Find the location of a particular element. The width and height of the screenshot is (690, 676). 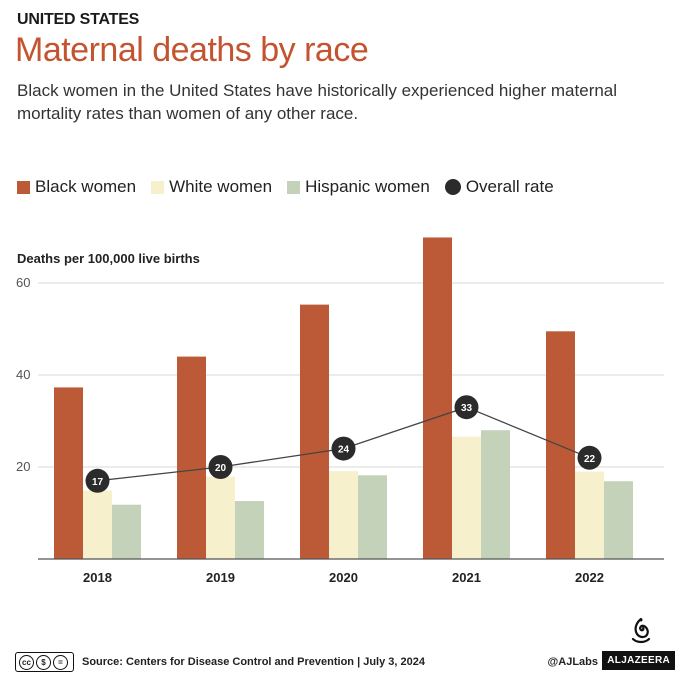

bar-hispanic-women-2021 is located at coordinates (495, 494).